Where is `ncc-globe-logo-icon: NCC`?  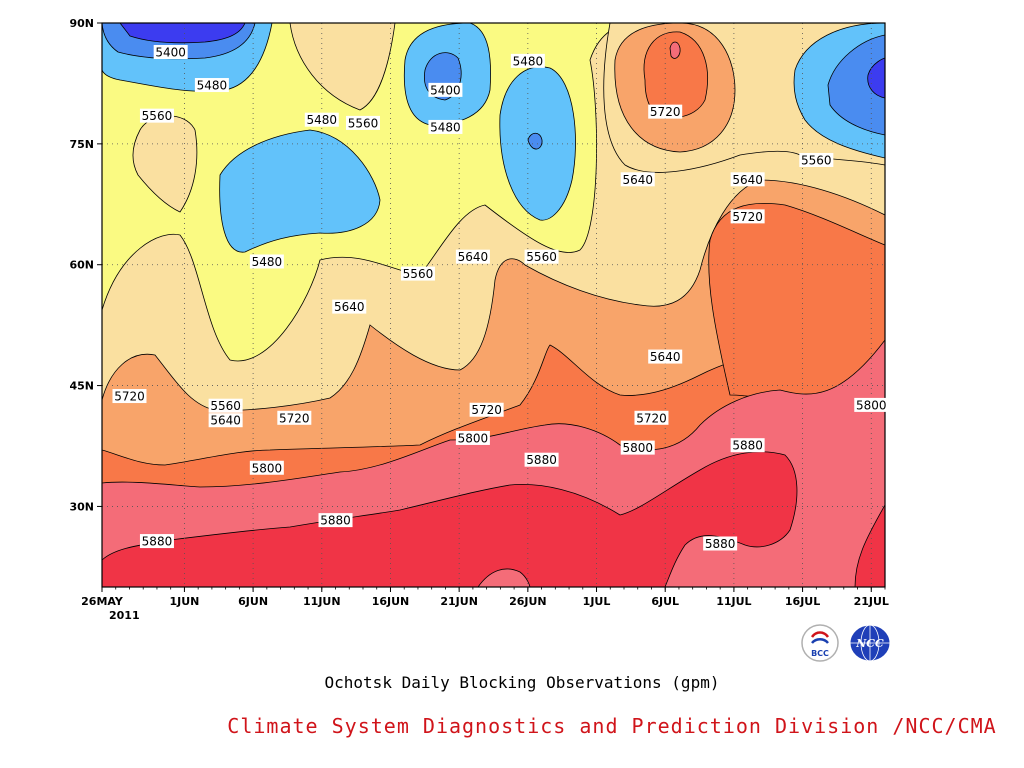
ncc-globe-logo-icon: NCC is located at coordinates (870, 643).